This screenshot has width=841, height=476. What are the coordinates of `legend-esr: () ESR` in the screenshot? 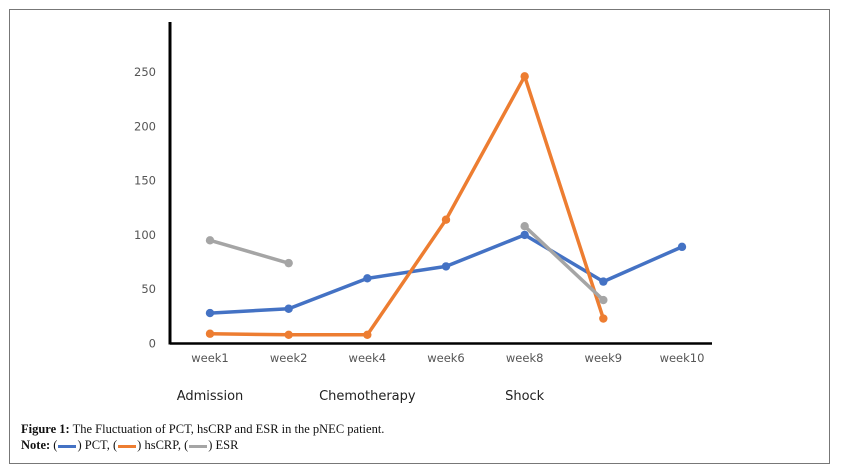 It's located at (211, 445).